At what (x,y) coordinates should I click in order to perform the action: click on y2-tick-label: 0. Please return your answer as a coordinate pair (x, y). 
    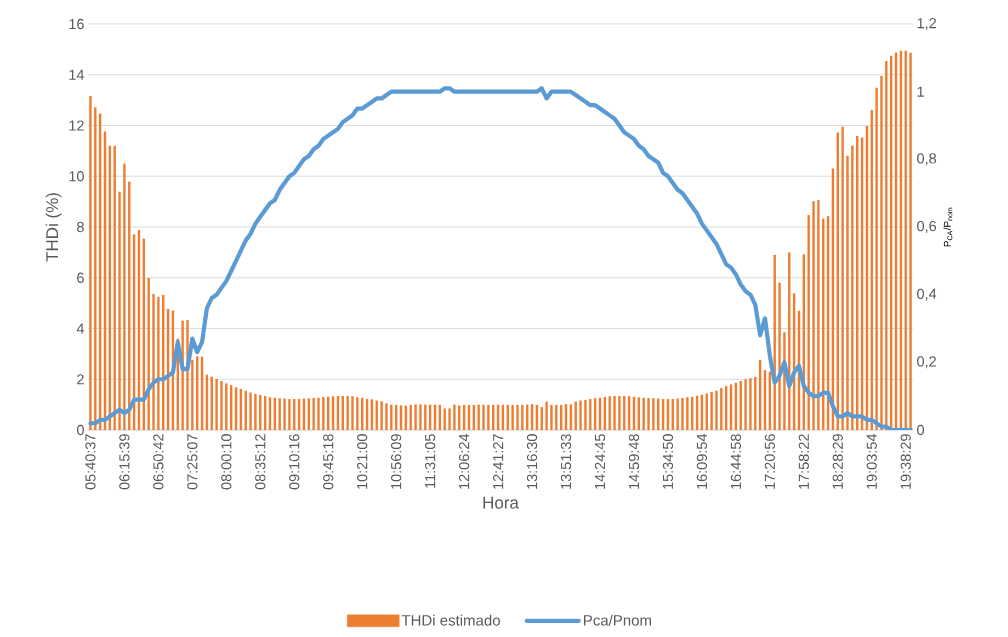
    Looking at the image, I should click on (921, 430).